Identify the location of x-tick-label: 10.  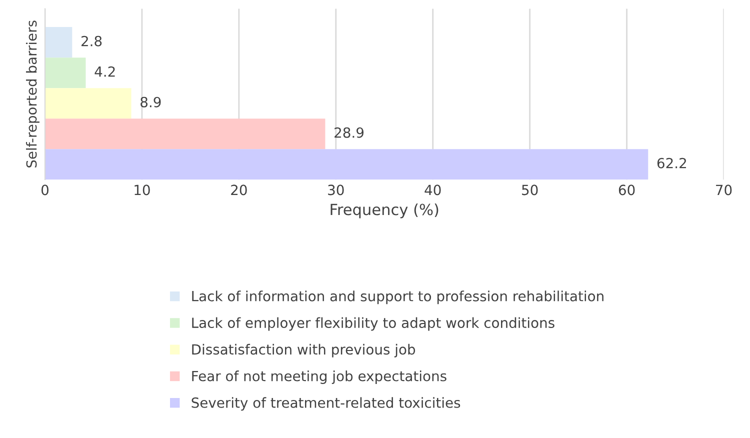
(142, 190).